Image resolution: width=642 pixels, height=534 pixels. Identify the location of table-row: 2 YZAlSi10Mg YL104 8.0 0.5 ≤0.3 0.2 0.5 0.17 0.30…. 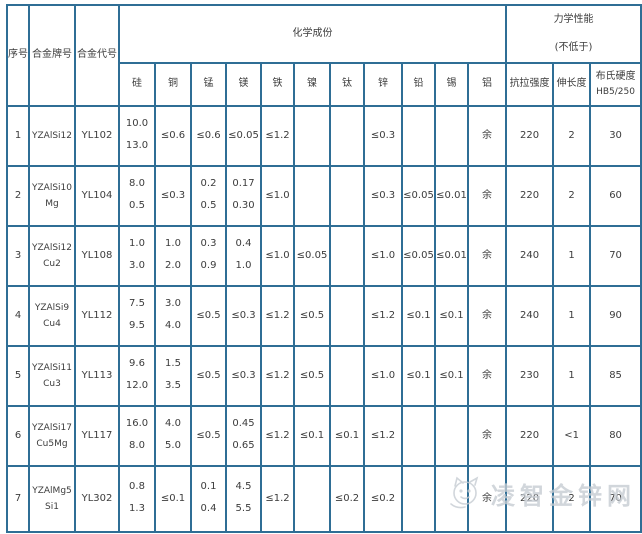
(324, 196).